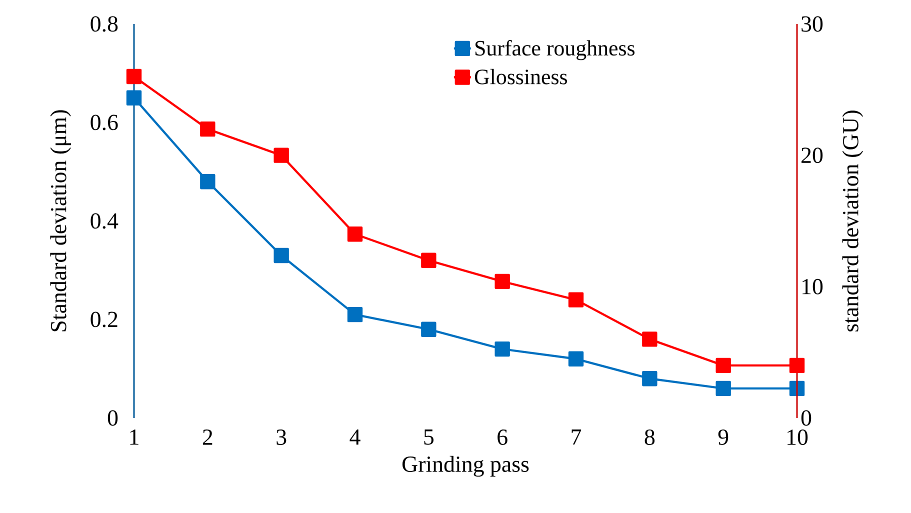  What do you see at coordinates (61, 221) in the screenshot?
I see `y-axis-title: Standard deviation (μm)` at bounding box center [61, 221].